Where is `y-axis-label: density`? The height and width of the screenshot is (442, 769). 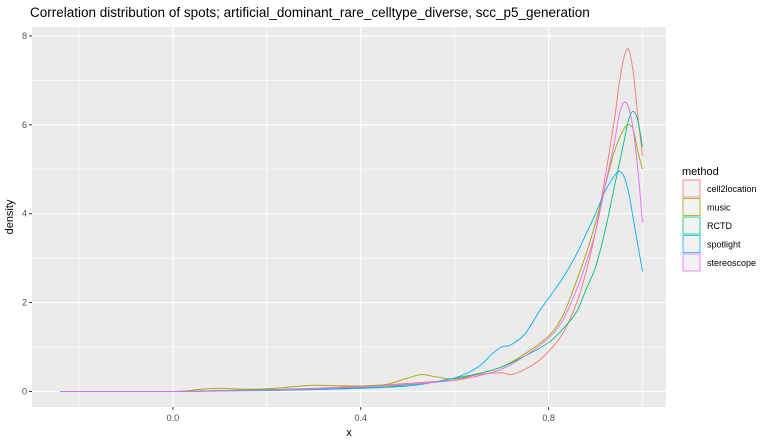
y-axis-label: density is located at coordinates (10, 216).